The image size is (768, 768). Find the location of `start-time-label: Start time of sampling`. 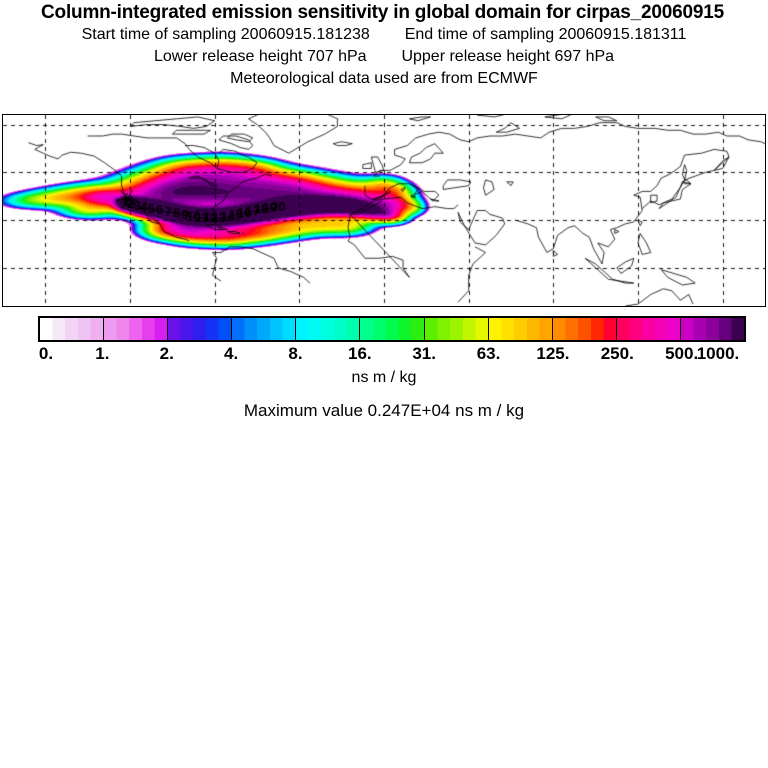

start-time-label: Start time of sampling is located at coordinates (159, 34).